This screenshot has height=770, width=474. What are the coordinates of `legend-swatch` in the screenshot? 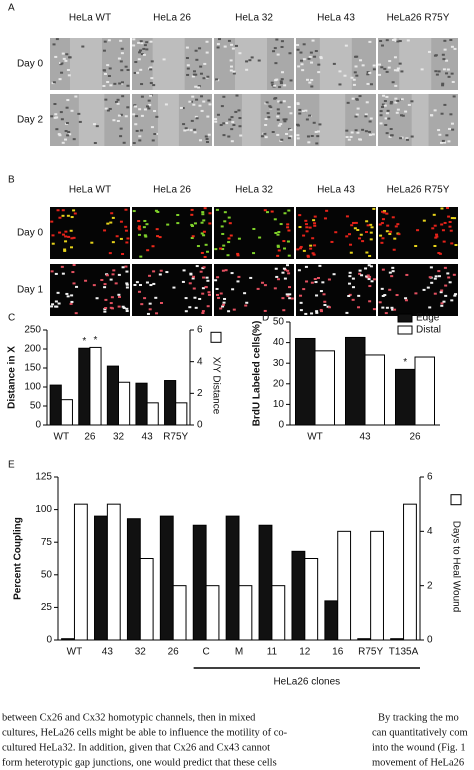 It's located at (216, 337).